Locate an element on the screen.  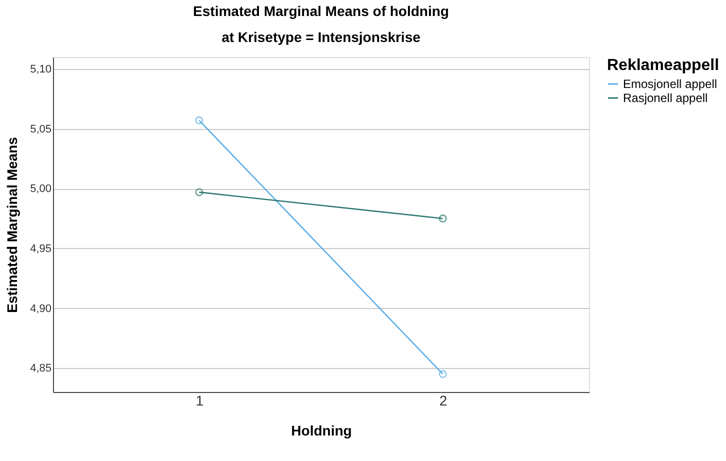
x-axis-title: Holdning is located at coordinates (321, 430).